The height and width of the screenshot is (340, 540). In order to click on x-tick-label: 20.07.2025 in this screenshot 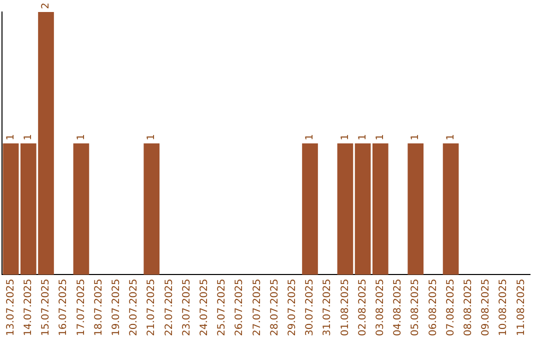, I will do `click(134, 307)`.